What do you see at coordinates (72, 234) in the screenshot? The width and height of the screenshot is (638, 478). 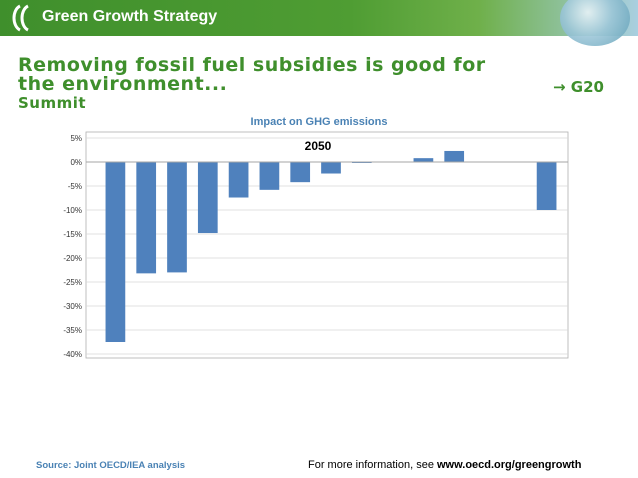 I see `y-tick-label: -15%` at bounding box center [72, 234].